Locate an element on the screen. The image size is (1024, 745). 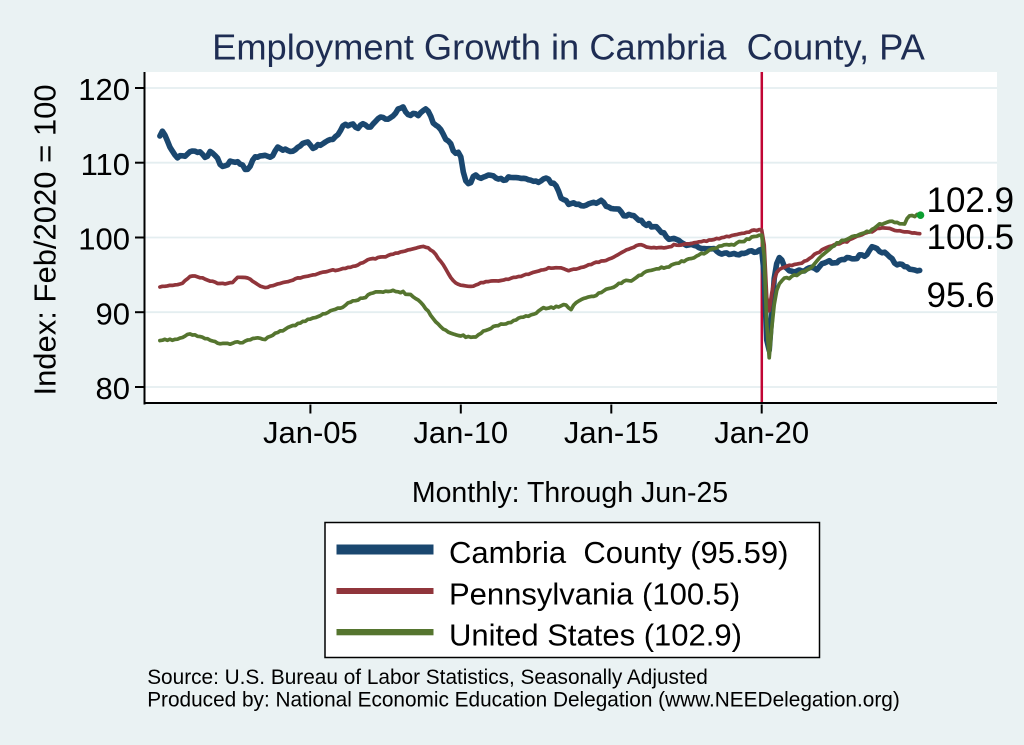
svg-text: Cambria County (95.59) is located at coordinates (618, 552).